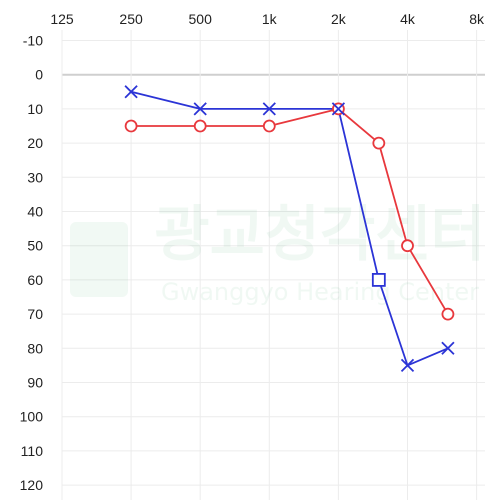 Image resolution: width=500 pixels, height=500 pixels. What do you see at coordinates (32, 451) in the screenshot?
I see `y-tick-label: 110` at bounding box center [32, 451].